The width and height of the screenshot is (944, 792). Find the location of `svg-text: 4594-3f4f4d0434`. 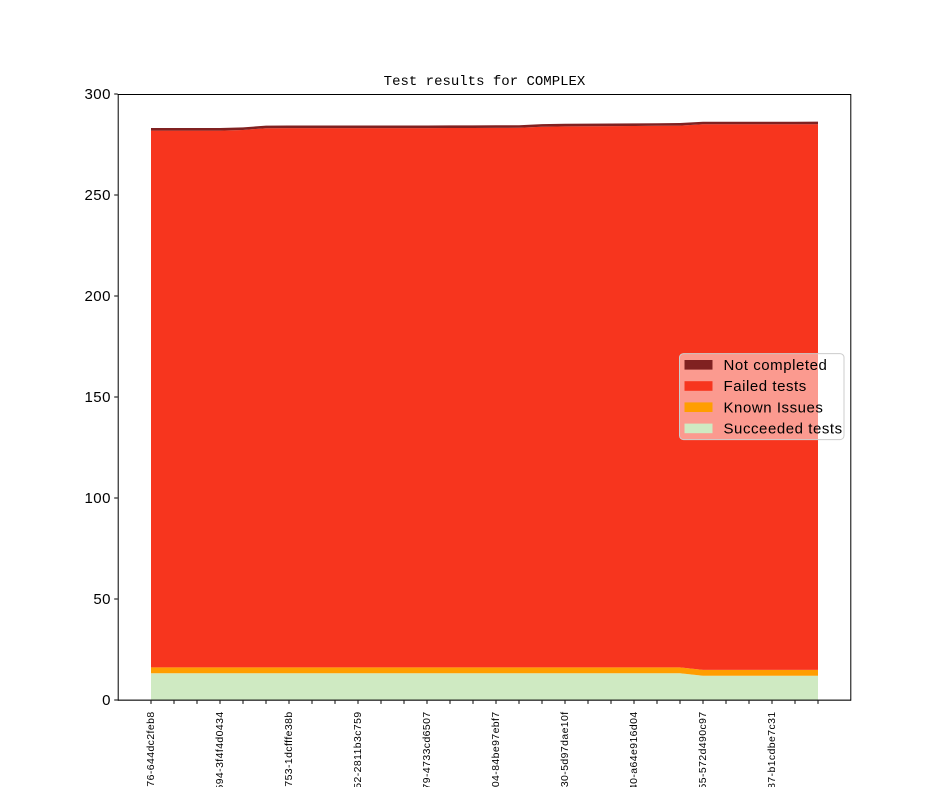

svg-text: 4594-3f4f4d0434 is located at coordinates (220, 749).